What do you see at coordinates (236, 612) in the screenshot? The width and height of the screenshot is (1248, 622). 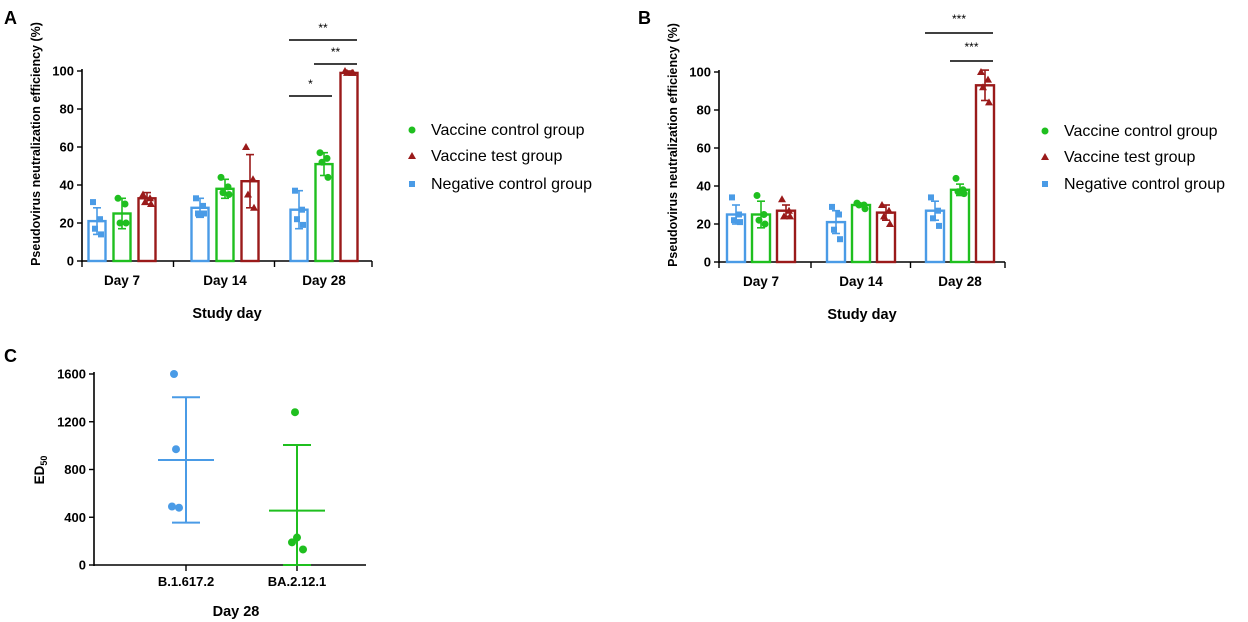 I see `panel-c-x-axis-title: Day 28` at bounding box center [236, 612].